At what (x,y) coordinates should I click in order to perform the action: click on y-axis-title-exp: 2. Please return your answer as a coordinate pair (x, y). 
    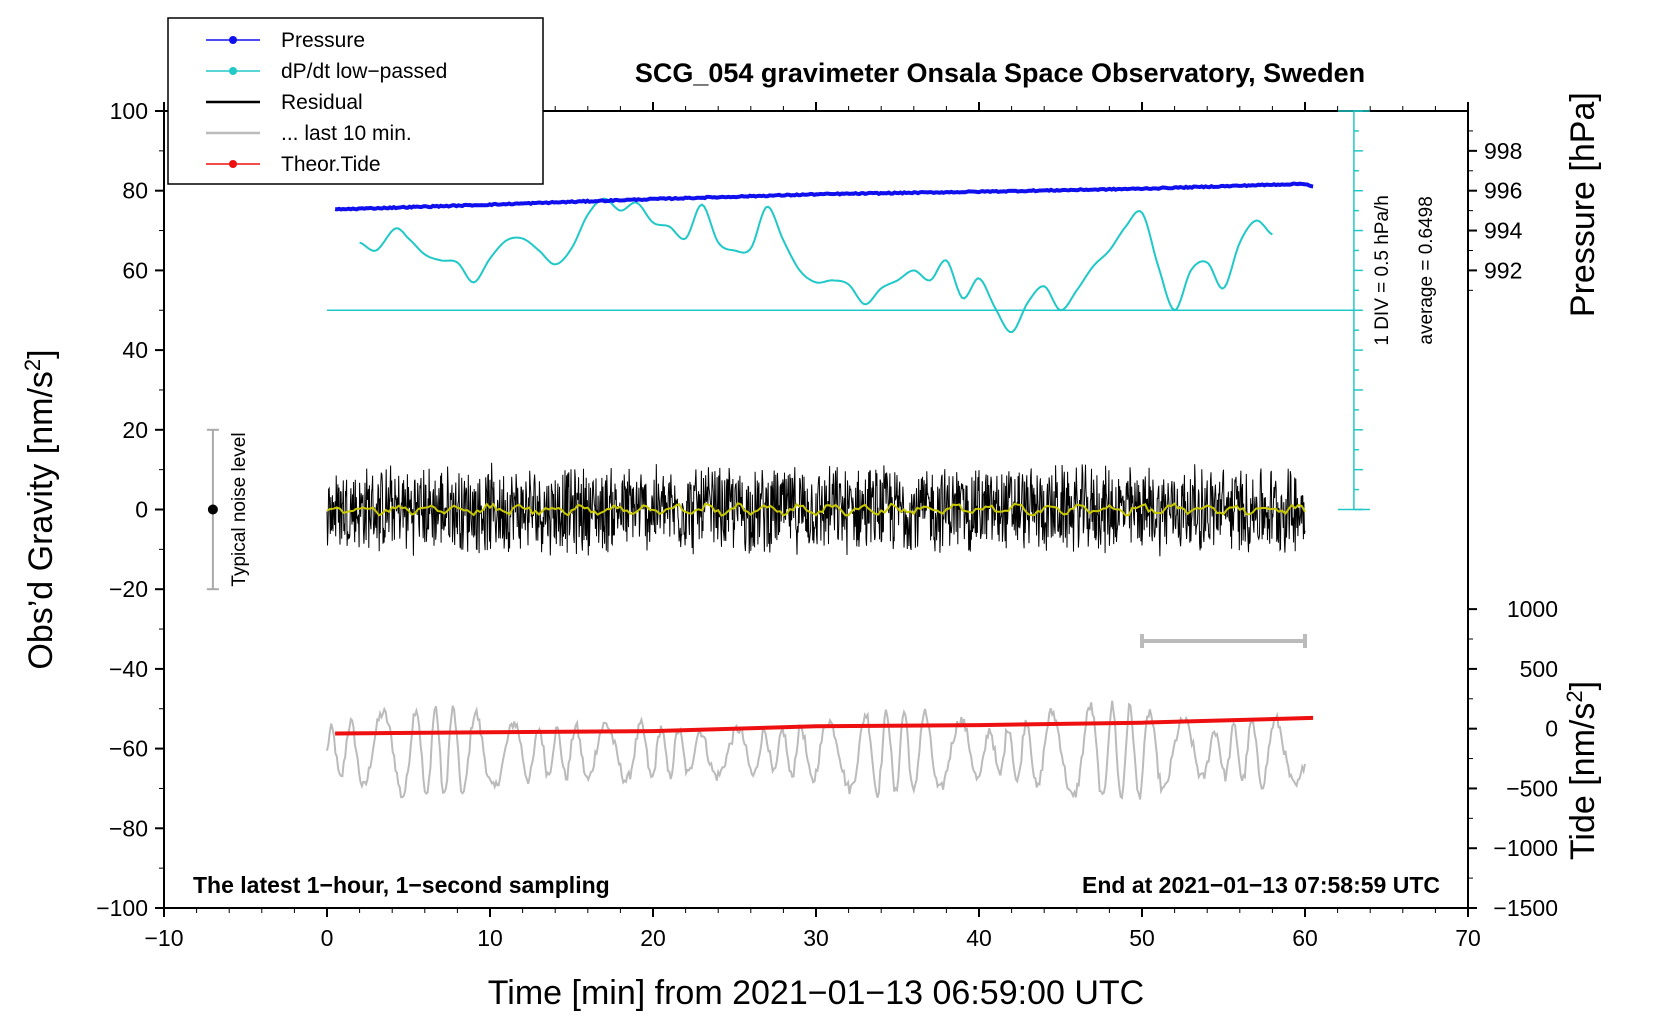
    Looking at the image, I should click on (32, 365).